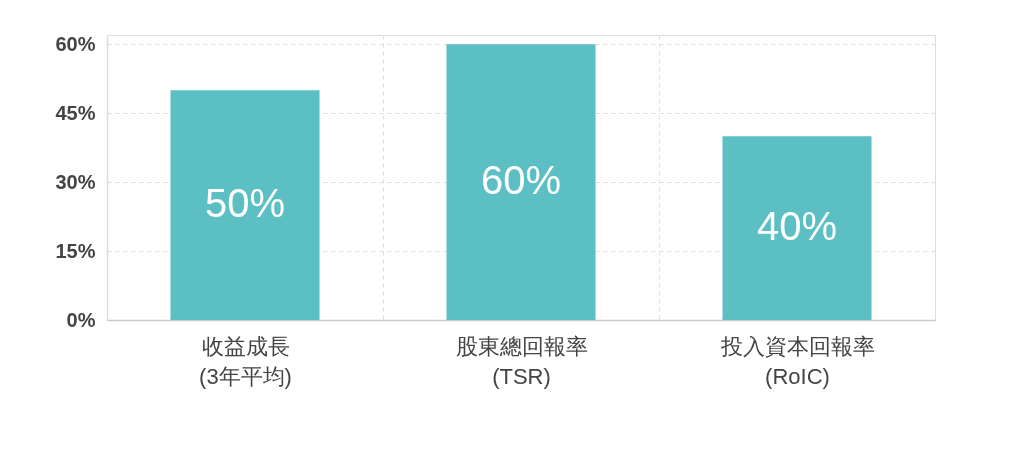 Image resolution: width=1024 pixels, height=449 pixels. Describe the element at coordinates (245, 361) in the screenshot. I see `x-tick-label: 收益成長 (3年平均)` at that location.